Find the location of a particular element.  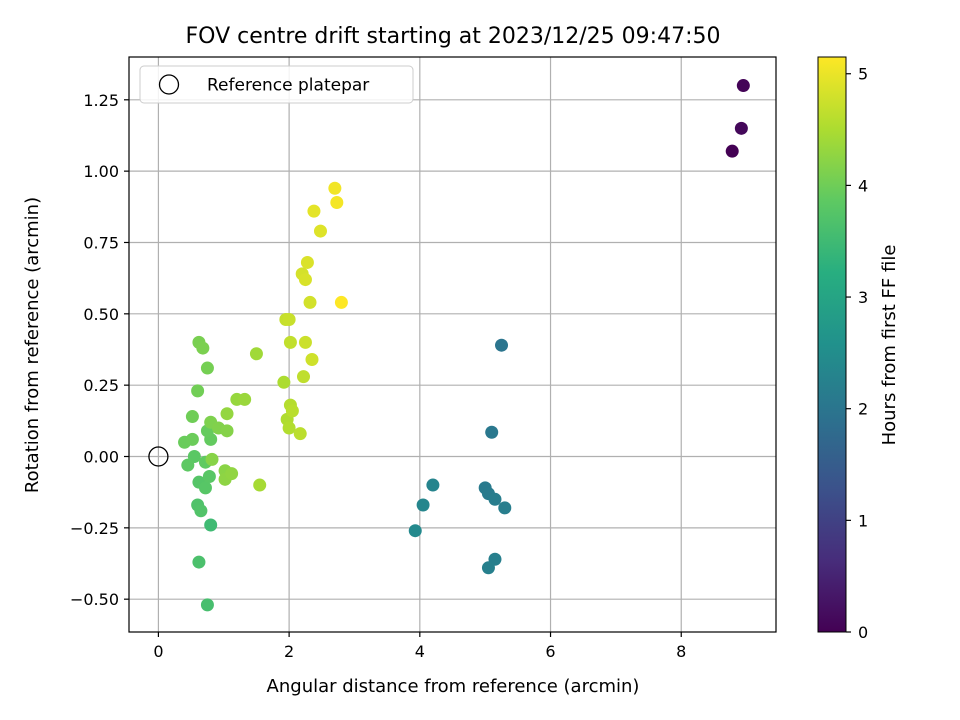

legend-label: Reference platepar is located at coordinates (288, 86).